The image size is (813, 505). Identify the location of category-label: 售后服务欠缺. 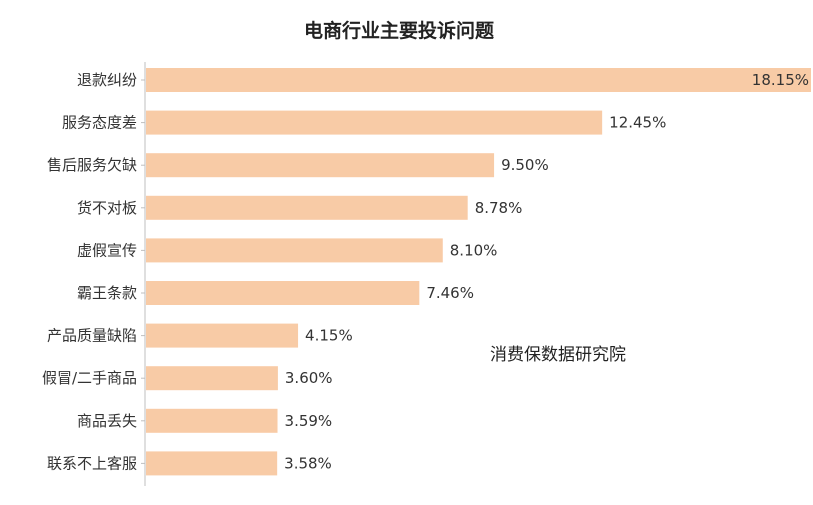
(92, 165).